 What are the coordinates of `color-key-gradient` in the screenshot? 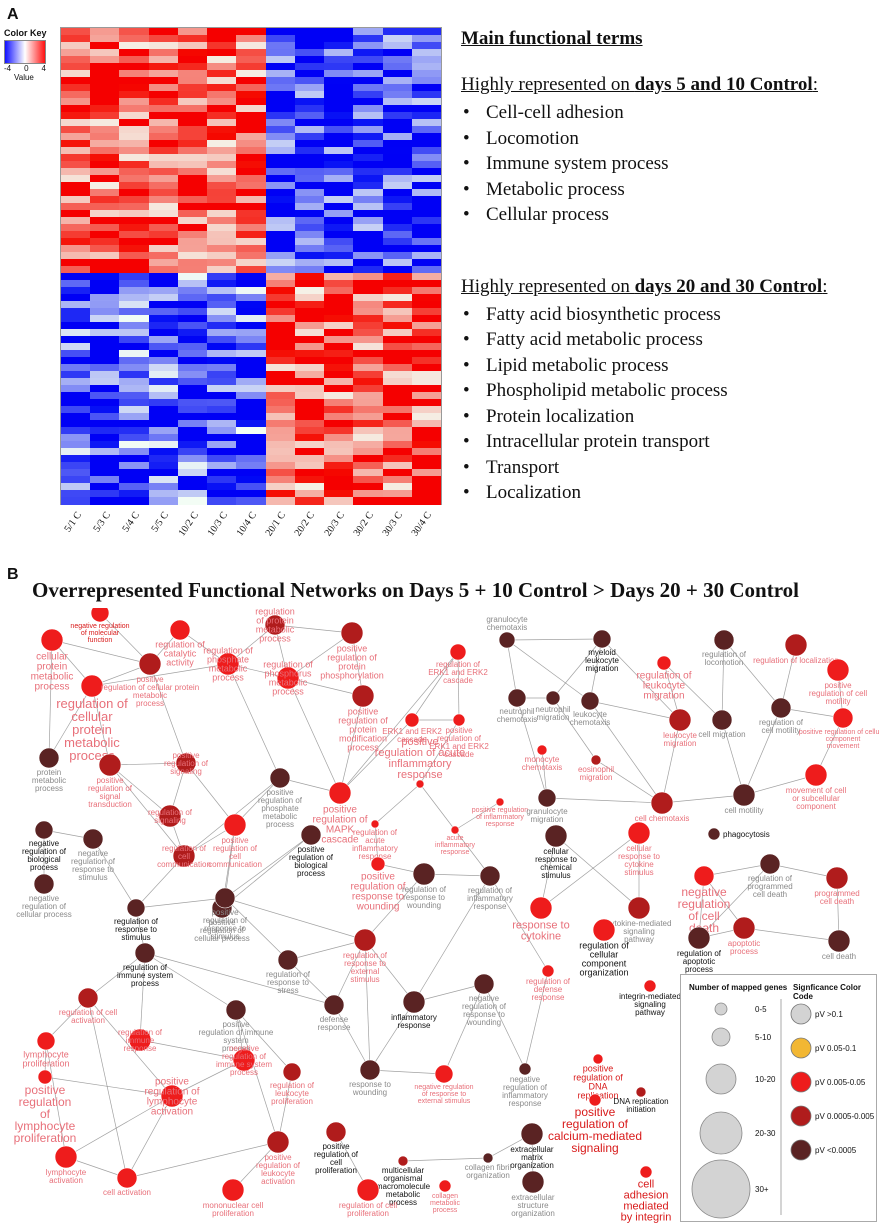 It's located at (25, 52).